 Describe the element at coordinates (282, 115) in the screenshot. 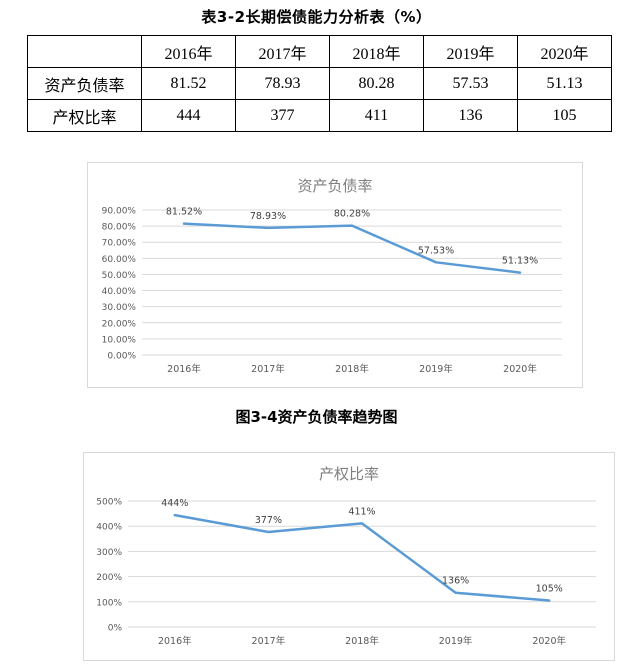

I see `table-cell: 377` at that location.